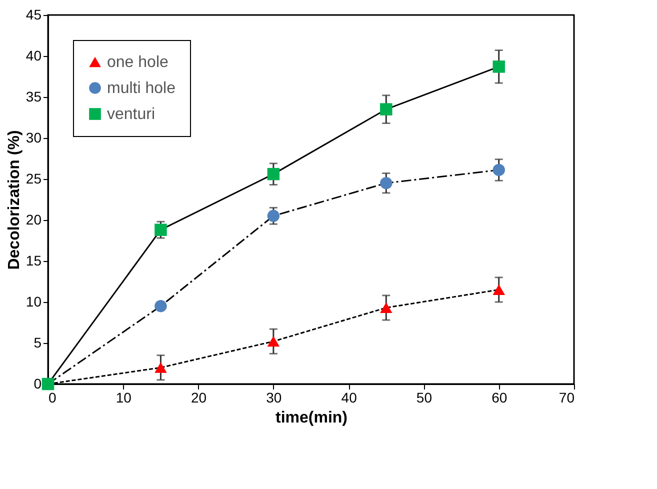 The height and width of the screenshot is (489, 657). What do you see at coordinates (274, 398) in the screenshot?
I see `x-tick-label: 30` at bounding box center [274, 398].